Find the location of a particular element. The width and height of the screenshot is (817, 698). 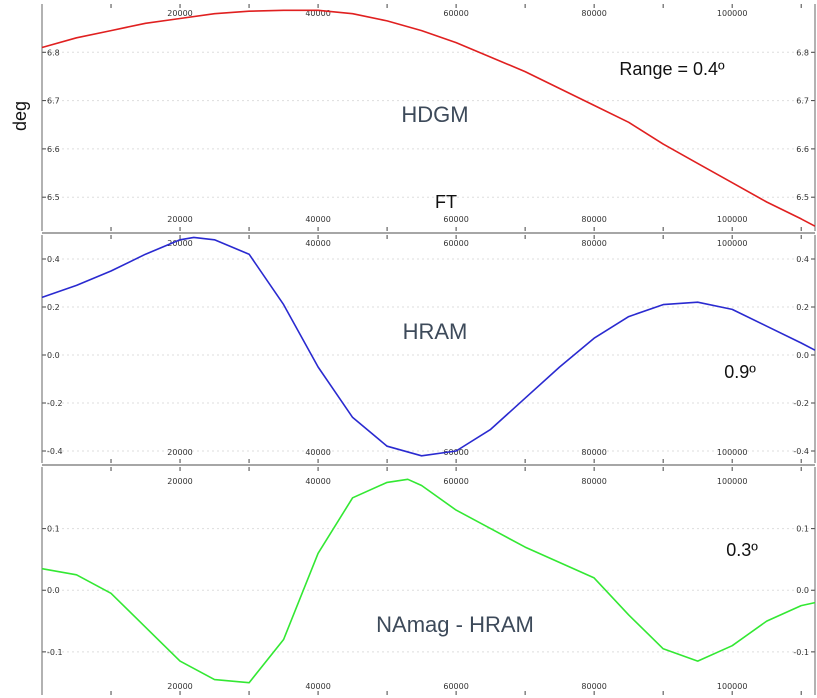

y-tick-label-right: 6.8 is located at coordinates (802, 52).